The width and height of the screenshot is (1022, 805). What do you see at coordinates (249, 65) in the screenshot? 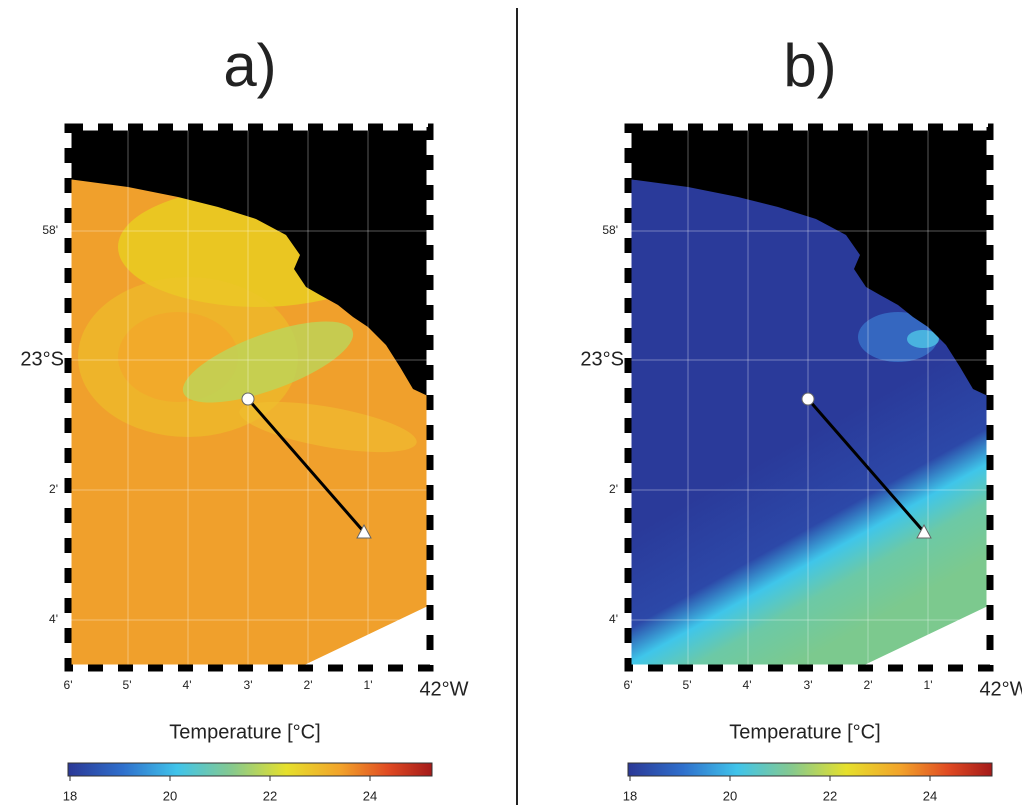
I see `panel-label: a)` at bounding box center [249, 65].